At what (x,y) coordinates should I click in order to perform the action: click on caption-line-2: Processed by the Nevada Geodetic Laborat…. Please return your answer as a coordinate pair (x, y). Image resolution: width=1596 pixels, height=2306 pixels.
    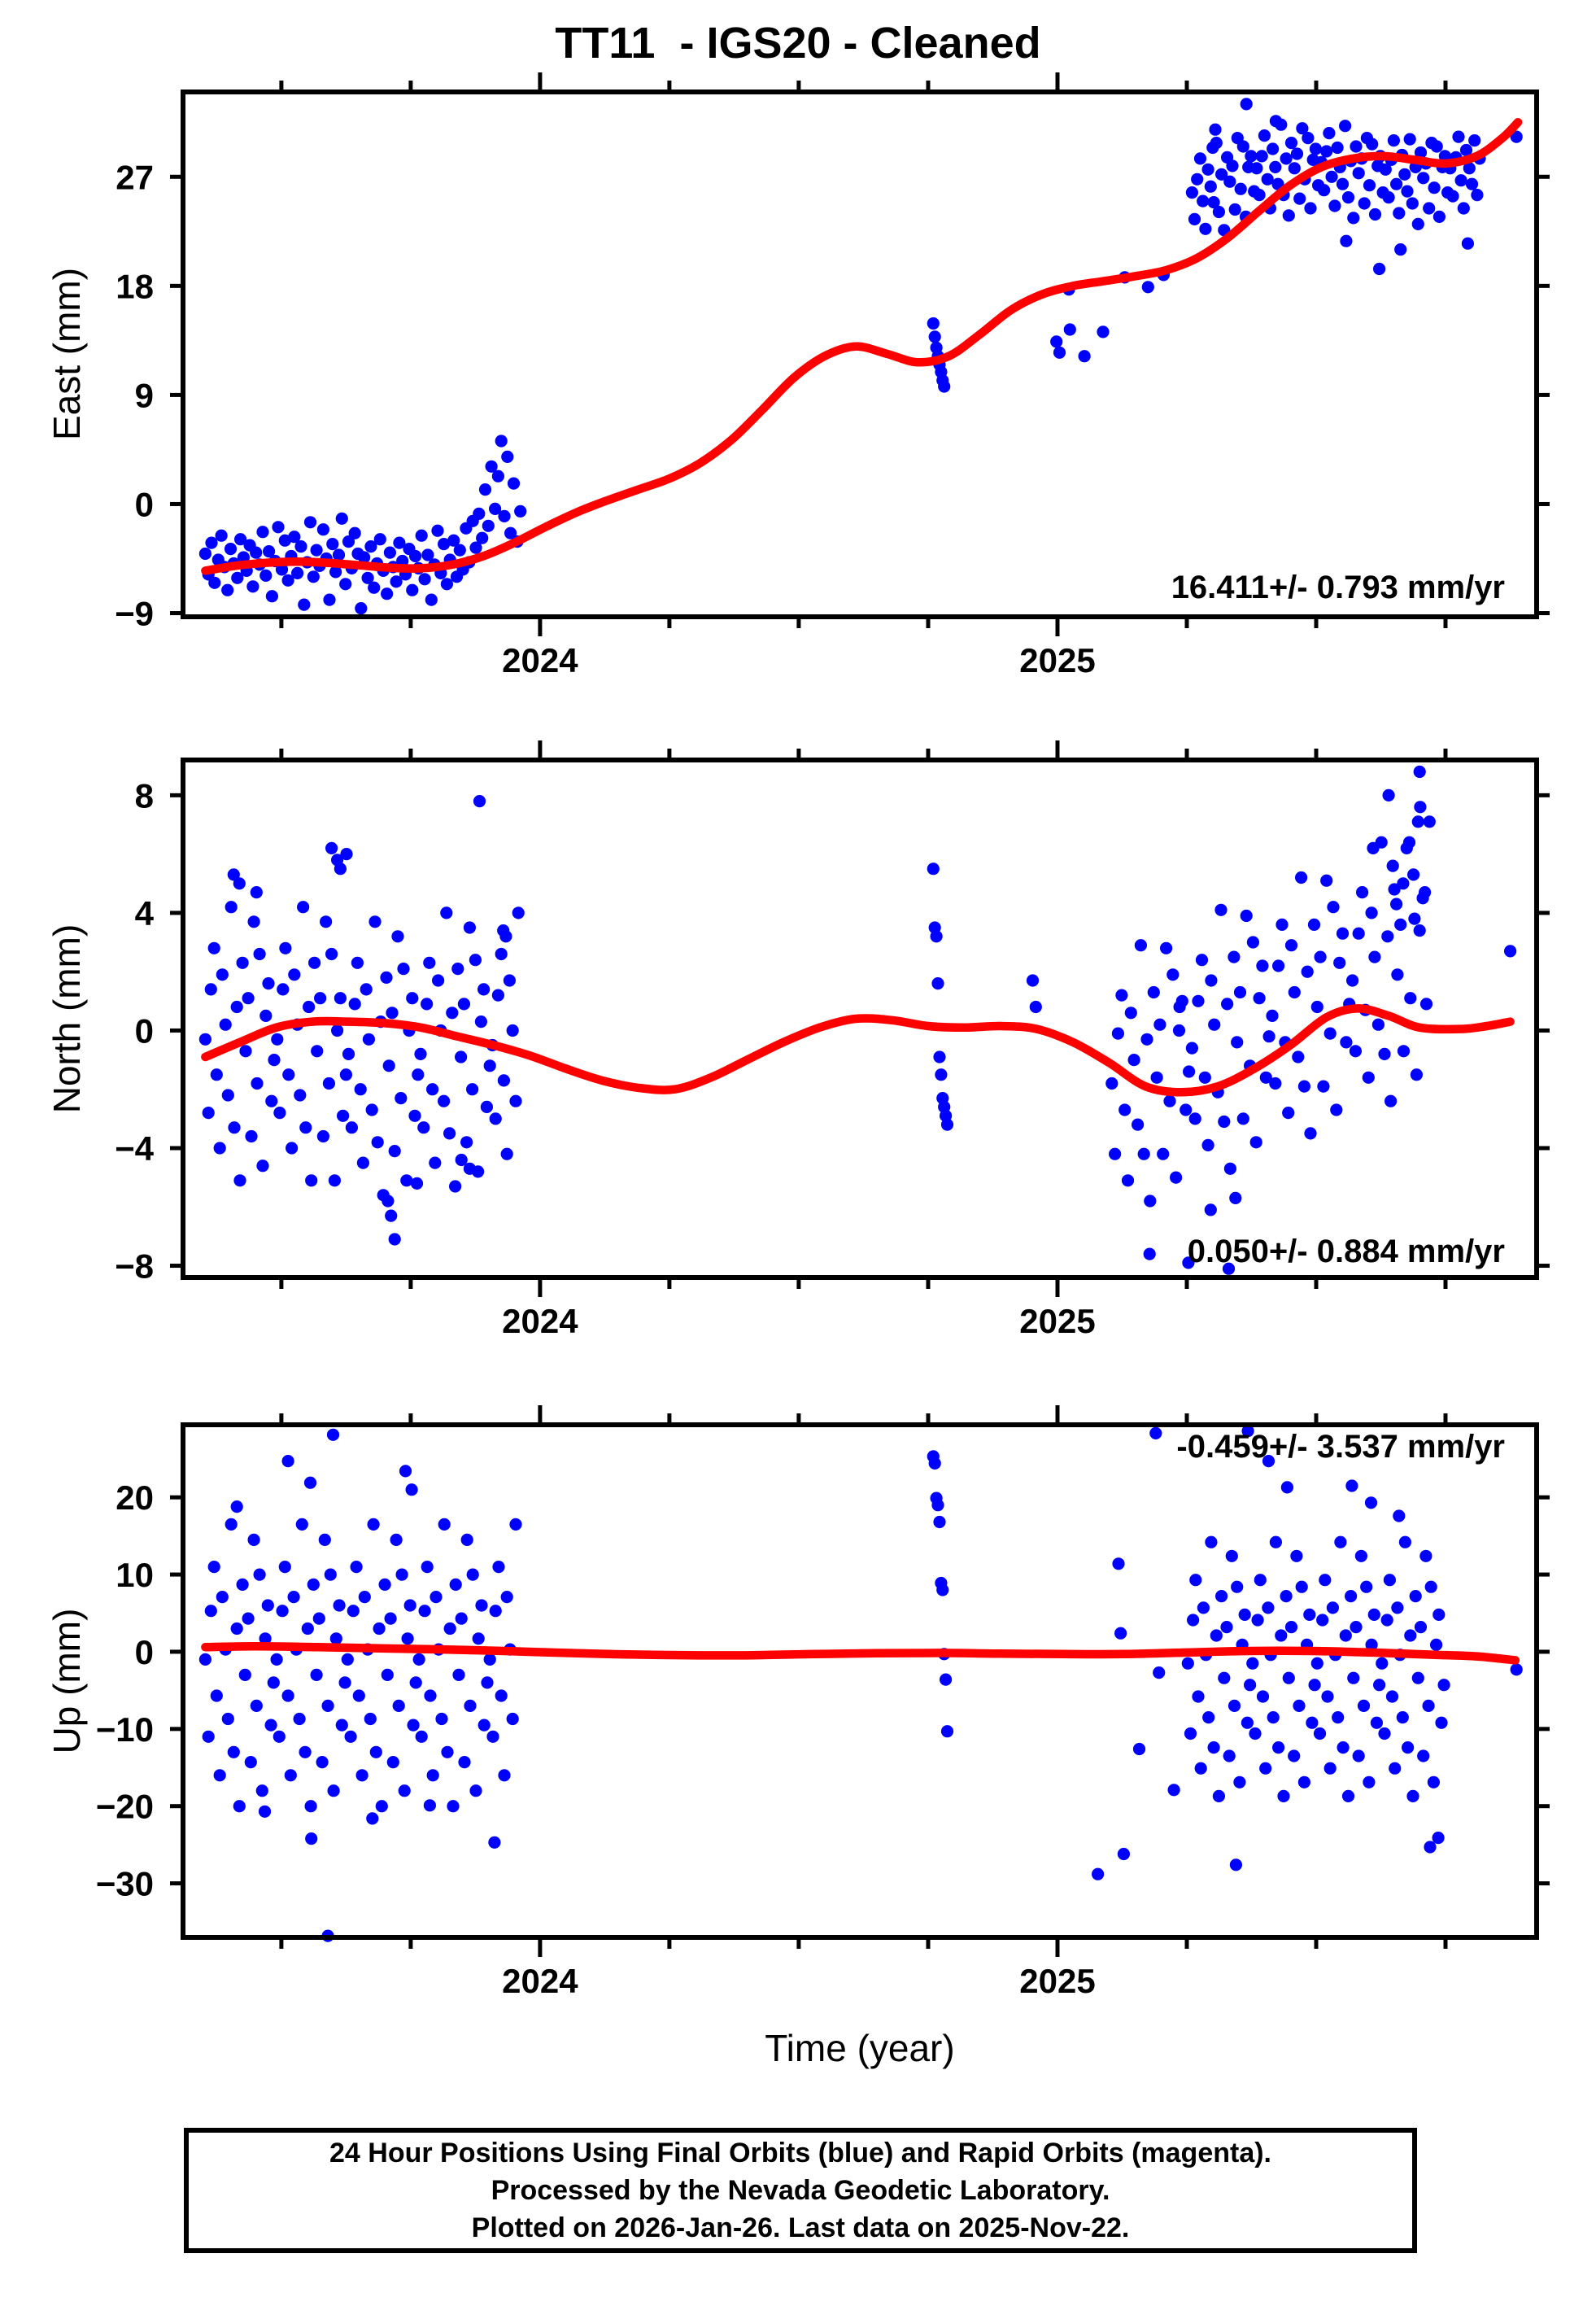
    Looking at the image, I should click on (800, 2190).